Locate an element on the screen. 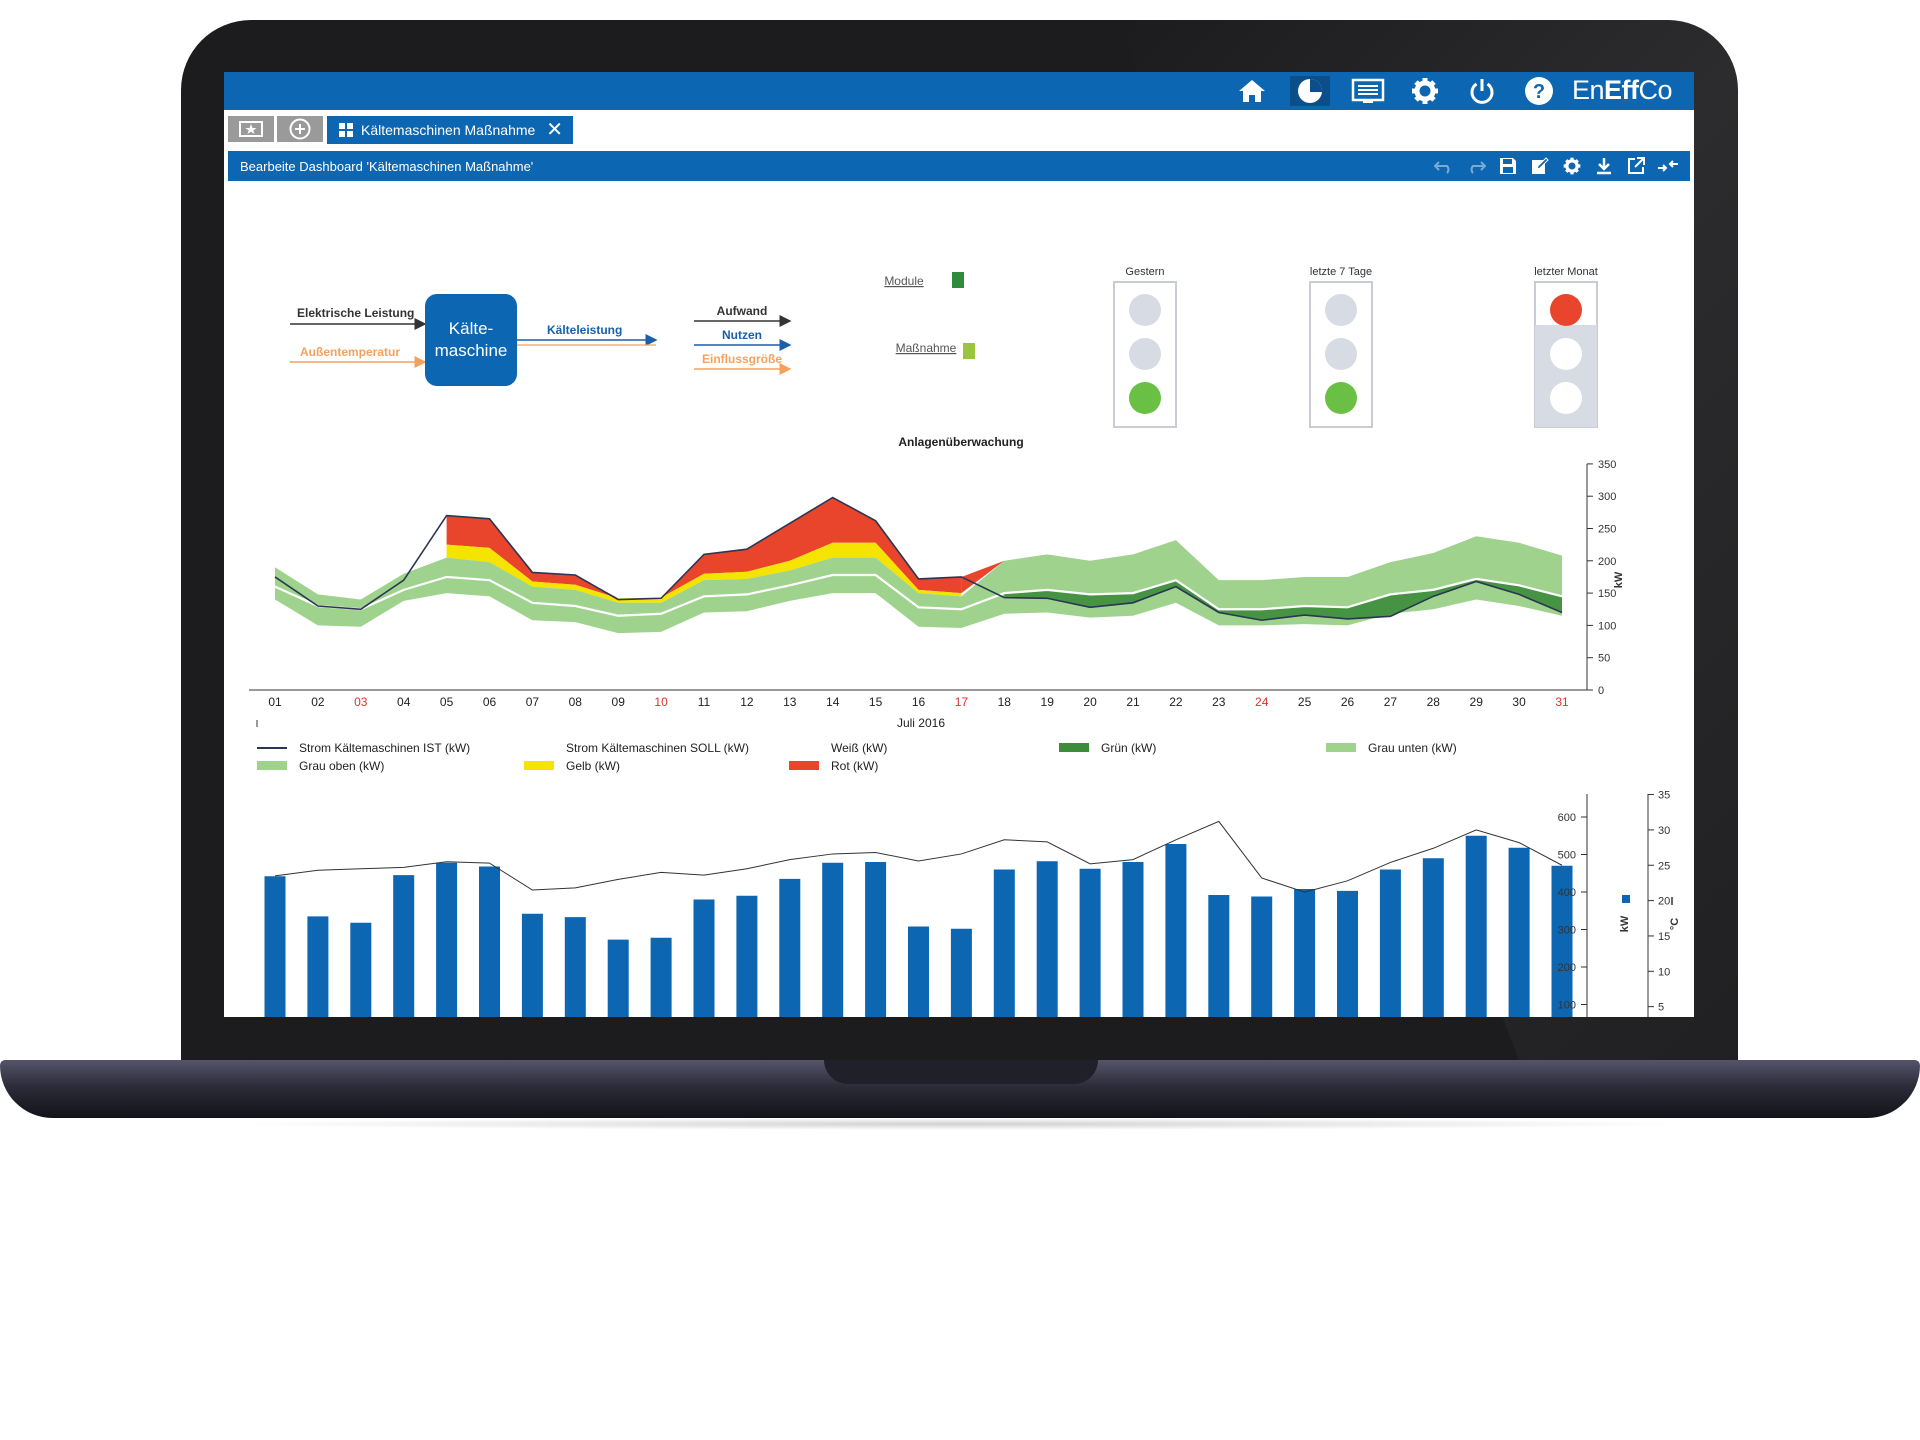 The height and width of the screenshot is (1440, 1920). x-tick-label: 31 is located at coordinates (1562, 702).